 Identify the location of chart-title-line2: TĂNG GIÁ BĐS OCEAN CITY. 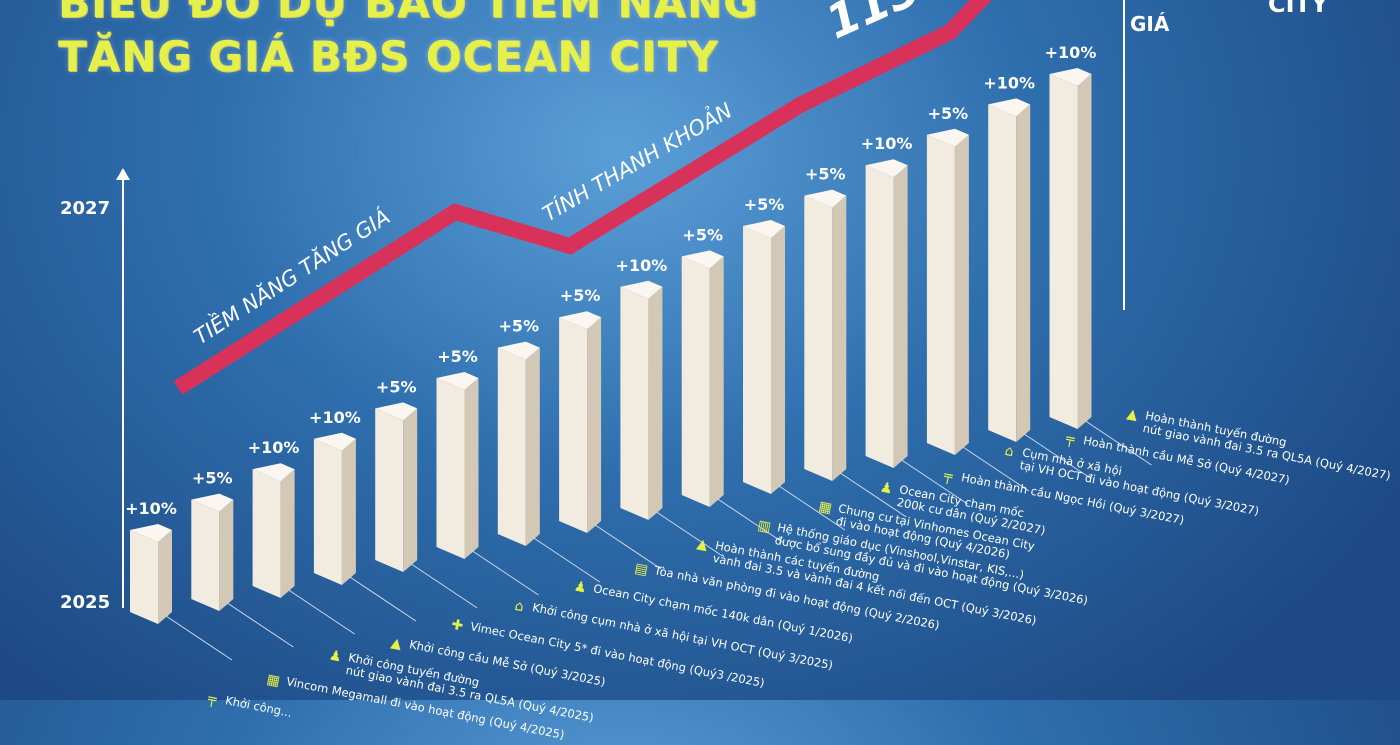
(388, 56).